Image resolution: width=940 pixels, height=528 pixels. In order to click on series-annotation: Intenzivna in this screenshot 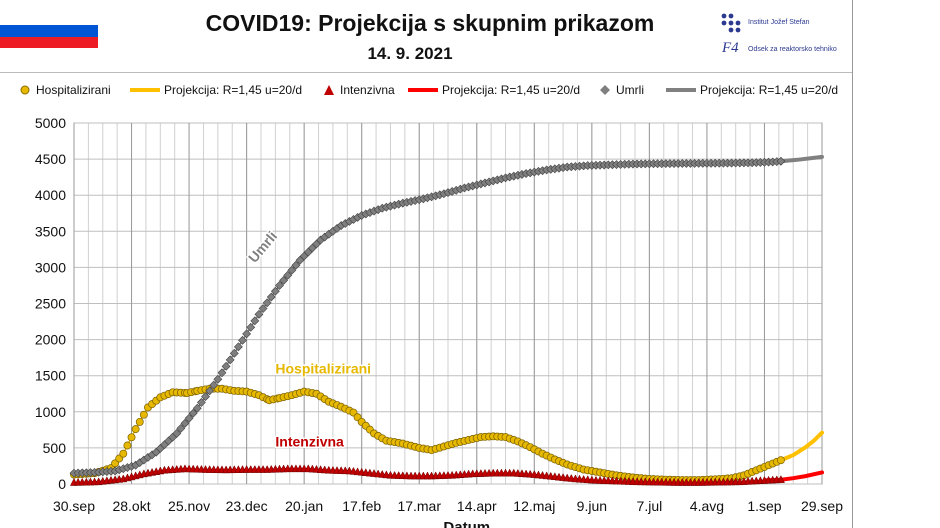, I will do `click(309, 441)`.